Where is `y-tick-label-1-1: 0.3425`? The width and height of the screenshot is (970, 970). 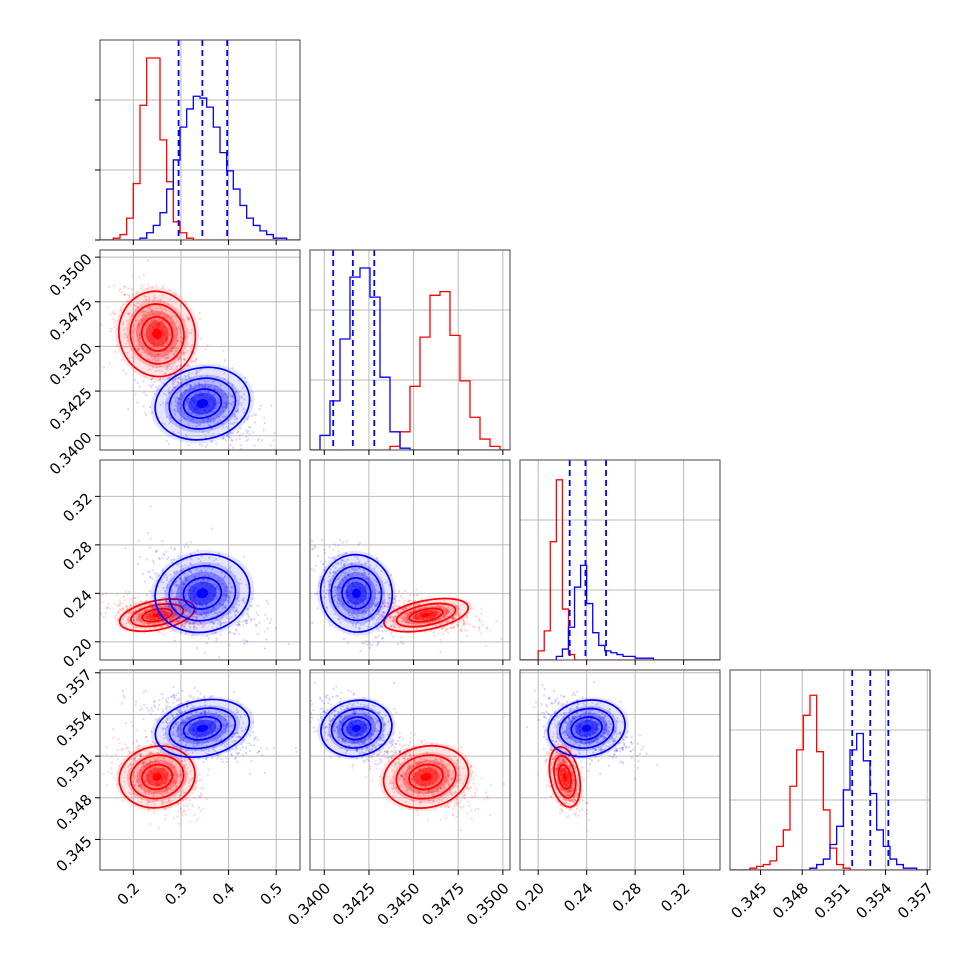 y-tick-label-1-1: 0.3425 is located at coordinates (71, 409).